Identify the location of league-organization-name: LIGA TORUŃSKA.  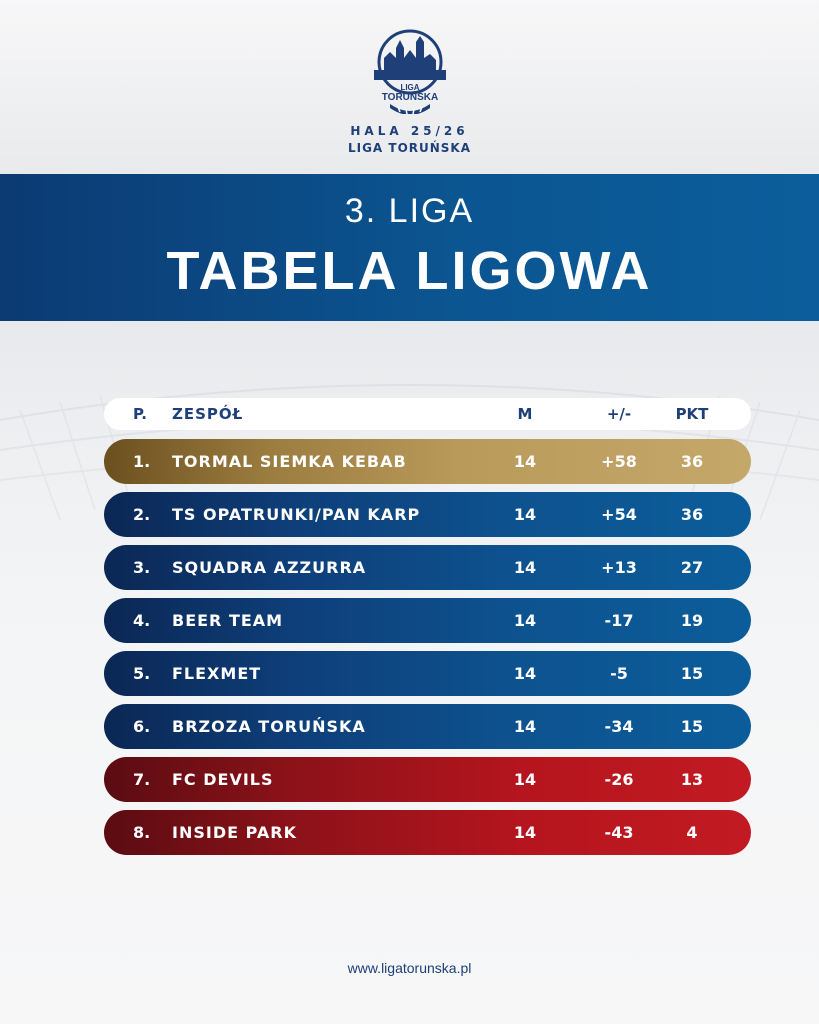
(409, 148).